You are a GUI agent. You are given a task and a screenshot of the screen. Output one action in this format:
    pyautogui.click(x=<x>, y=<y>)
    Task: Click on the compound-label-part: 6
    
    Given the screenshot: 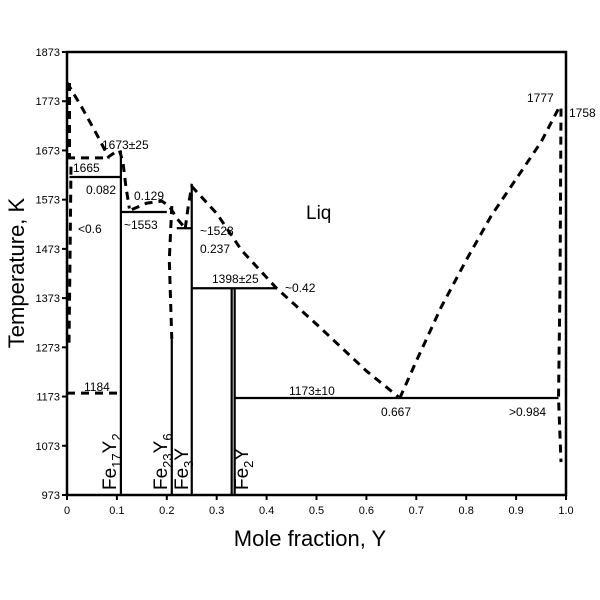 What is the action you would take?
    pyautogui.click(x=167, y=436)
    